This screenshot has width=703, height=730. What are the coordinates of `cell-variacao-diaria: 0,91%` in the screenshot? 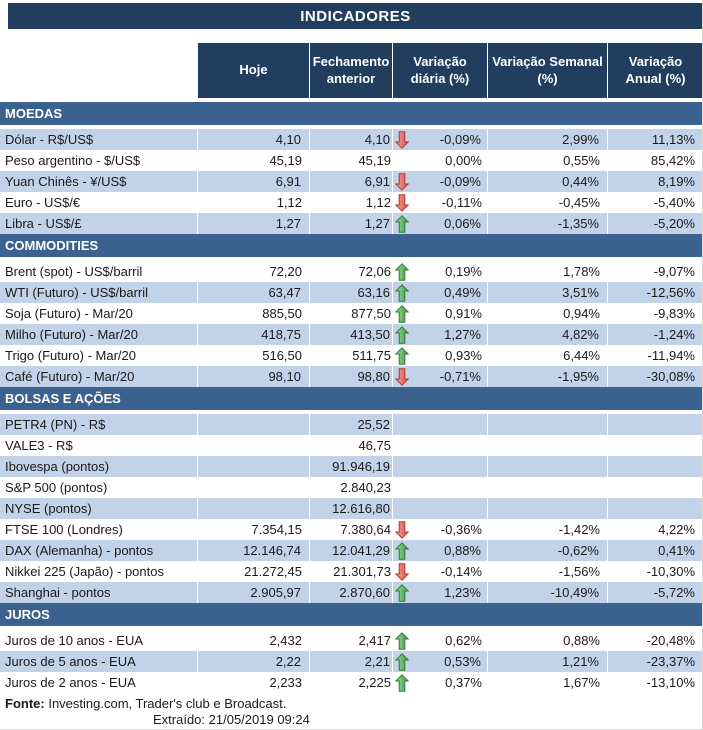 It's located at (440, 313).